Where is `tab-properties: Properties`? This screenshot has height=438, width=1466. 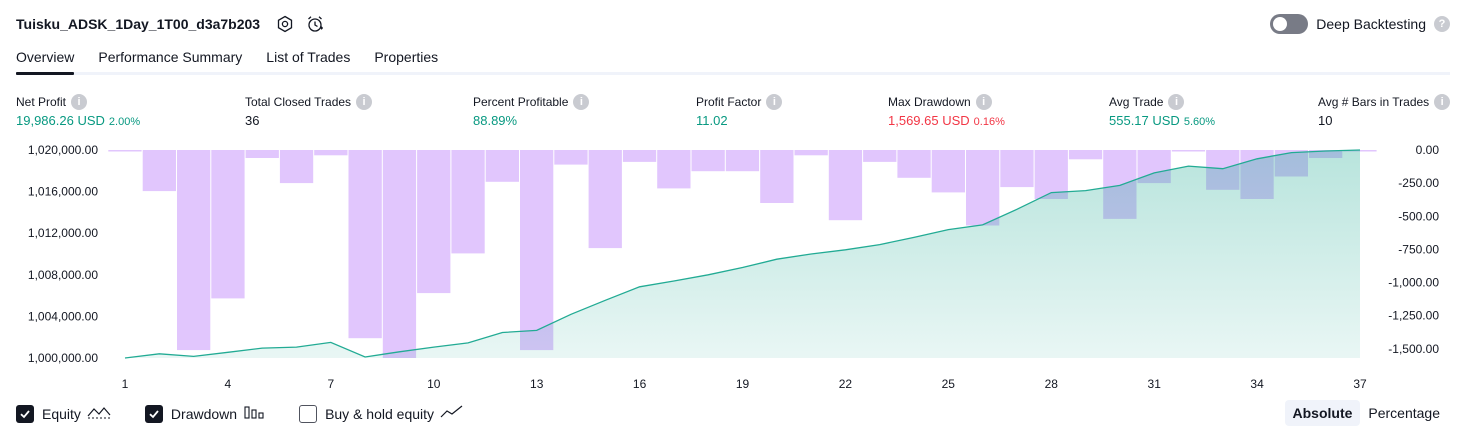 tab-properties: Properties is located at coordinates (406, 57).